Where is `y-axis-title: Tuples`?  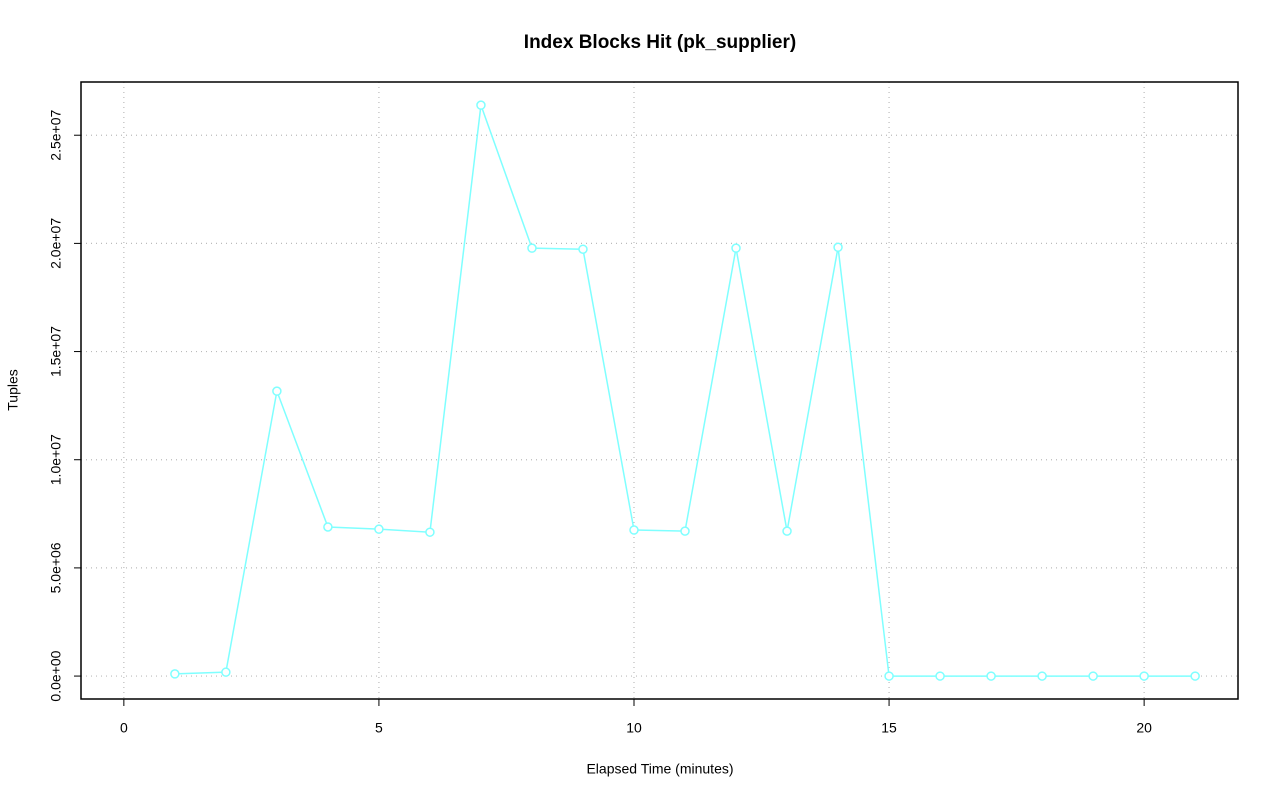 y-axis-title: Tuples is located at coordinates (13, 390).